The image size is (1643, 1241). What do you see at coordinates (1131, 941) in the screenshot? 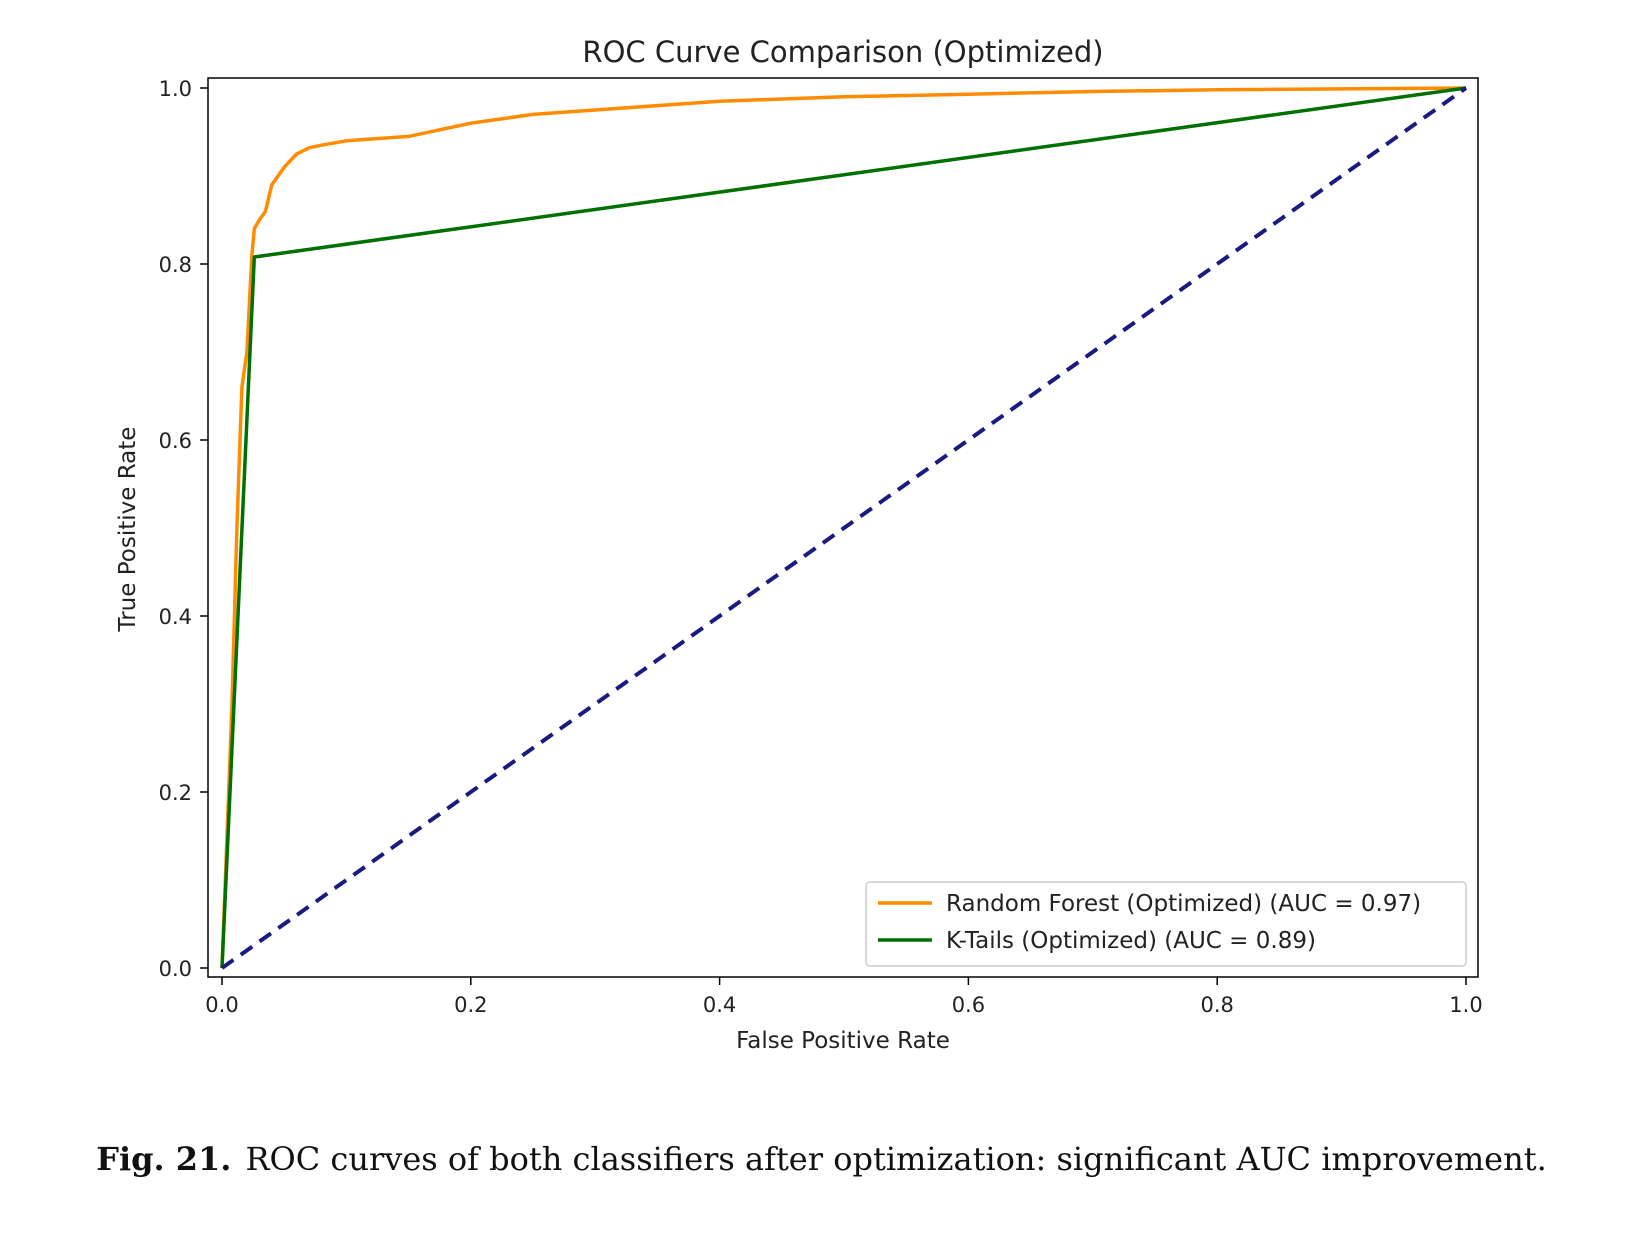
I see `legend-label: K-Tails (Optimized) (AUC = 0.89)` at bounding box center [1131, 941].